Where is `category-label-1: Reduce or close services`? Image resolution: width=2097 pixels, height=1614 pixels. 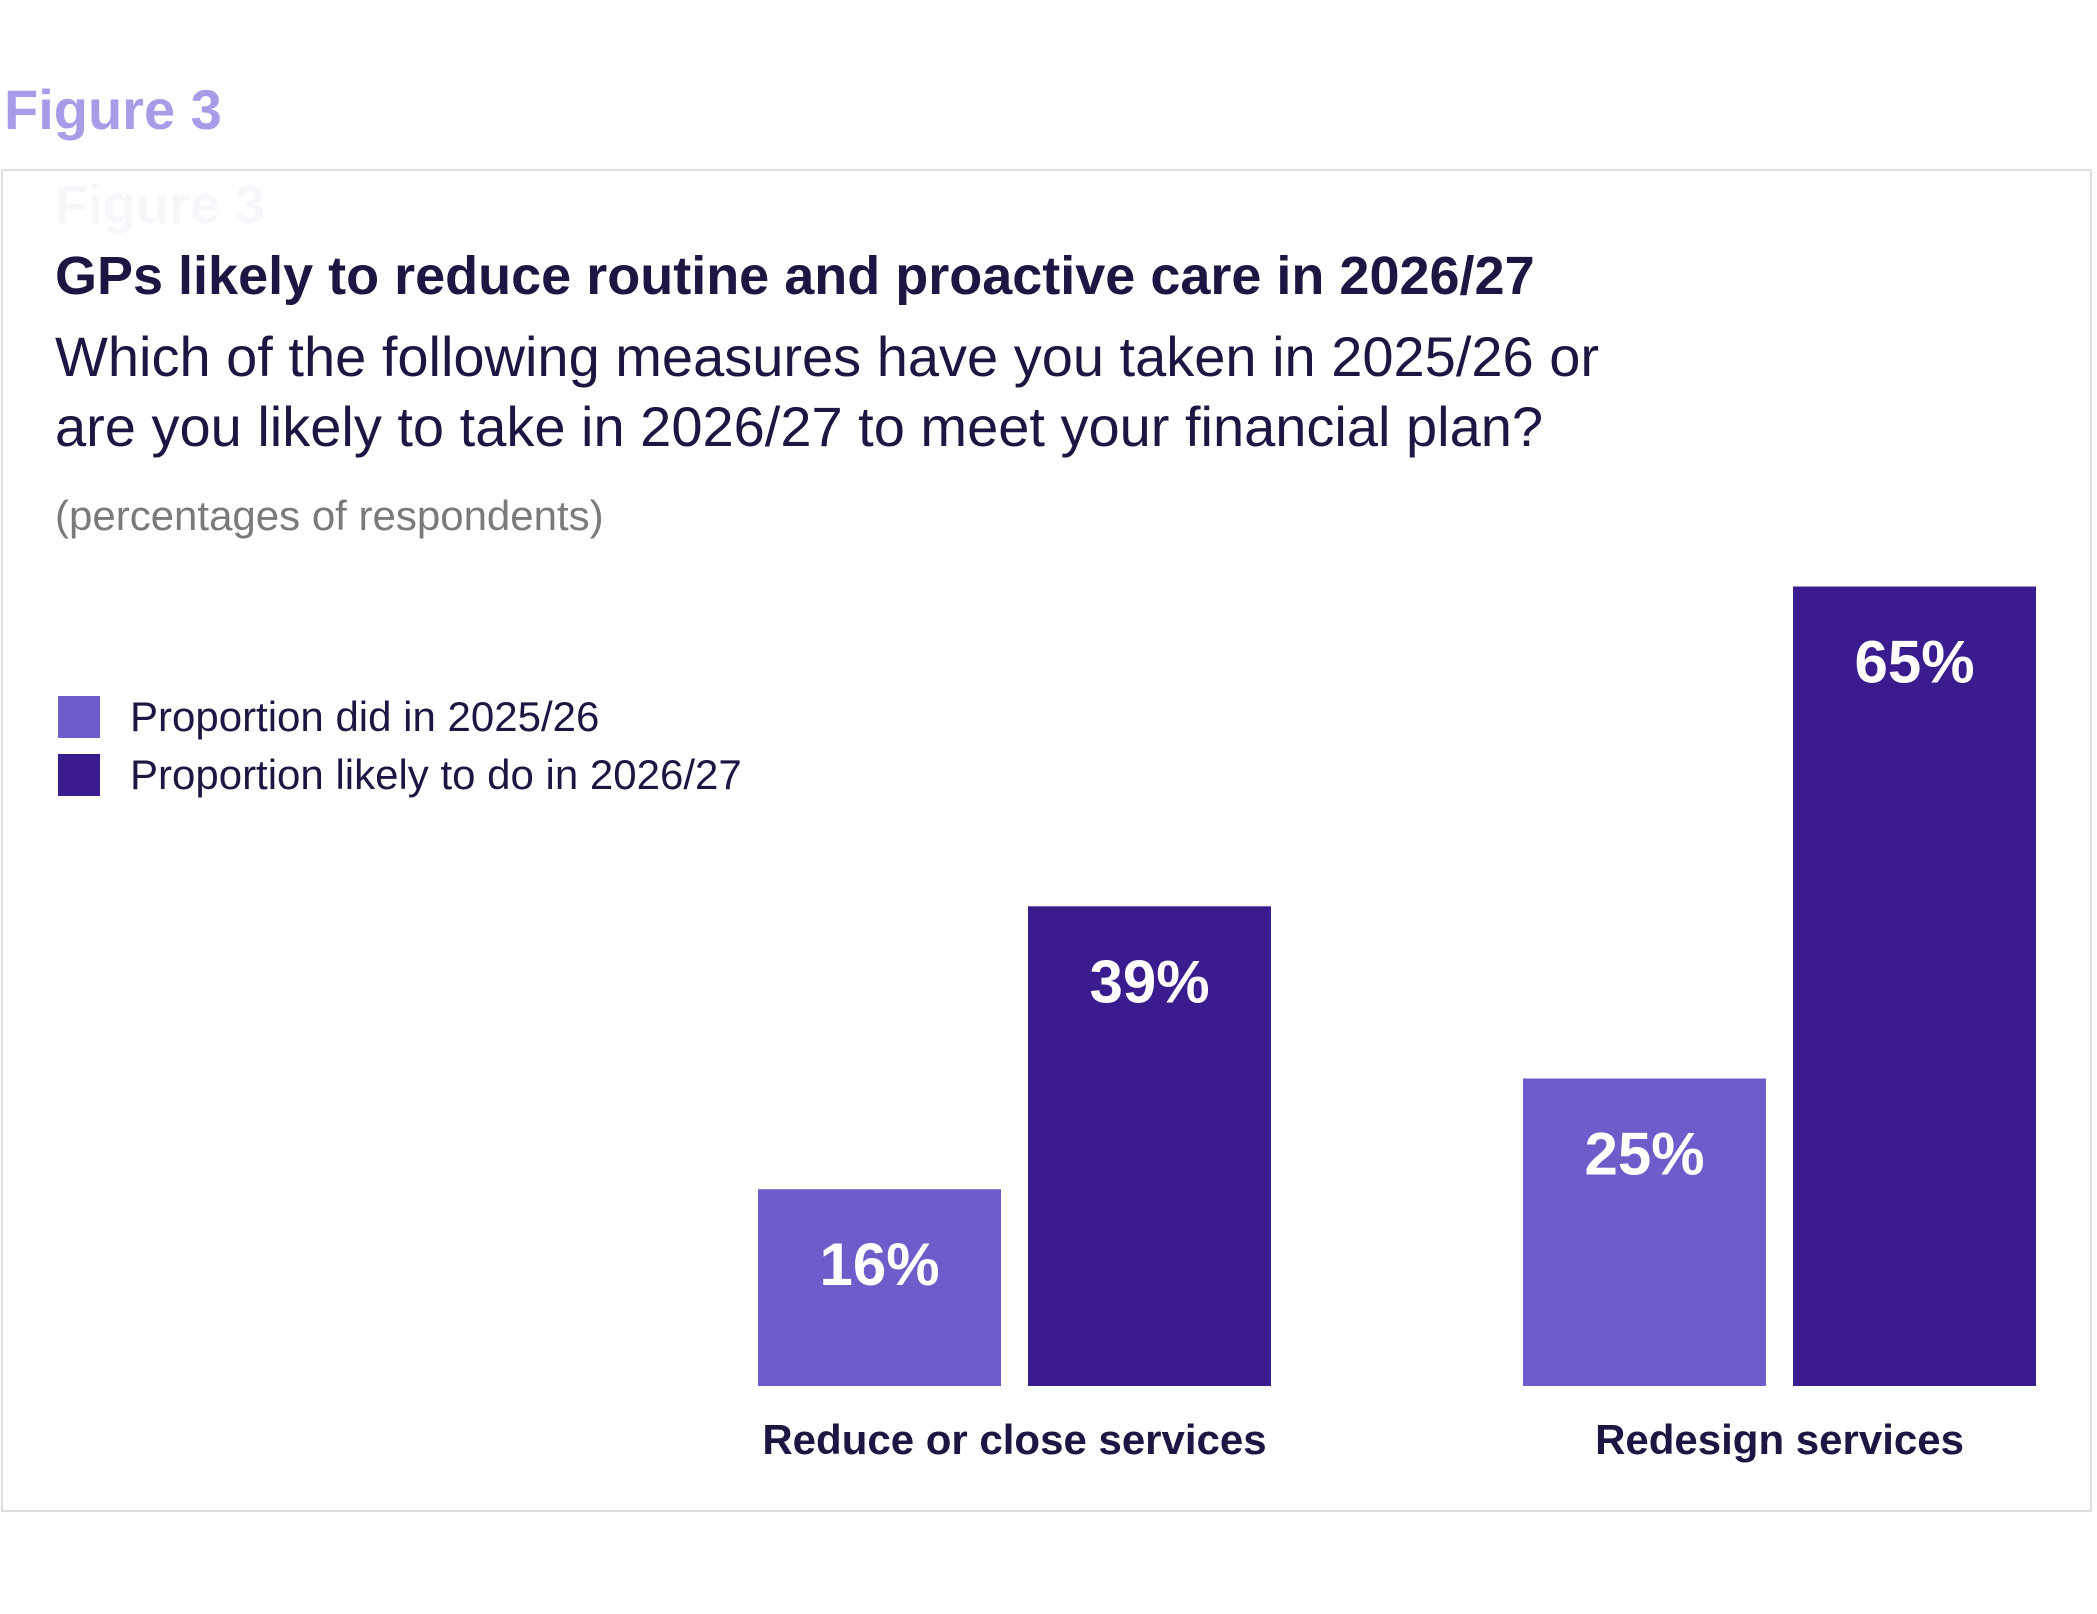 category-label-1: Reduce or close services is located at coordinates (1014, 1439).